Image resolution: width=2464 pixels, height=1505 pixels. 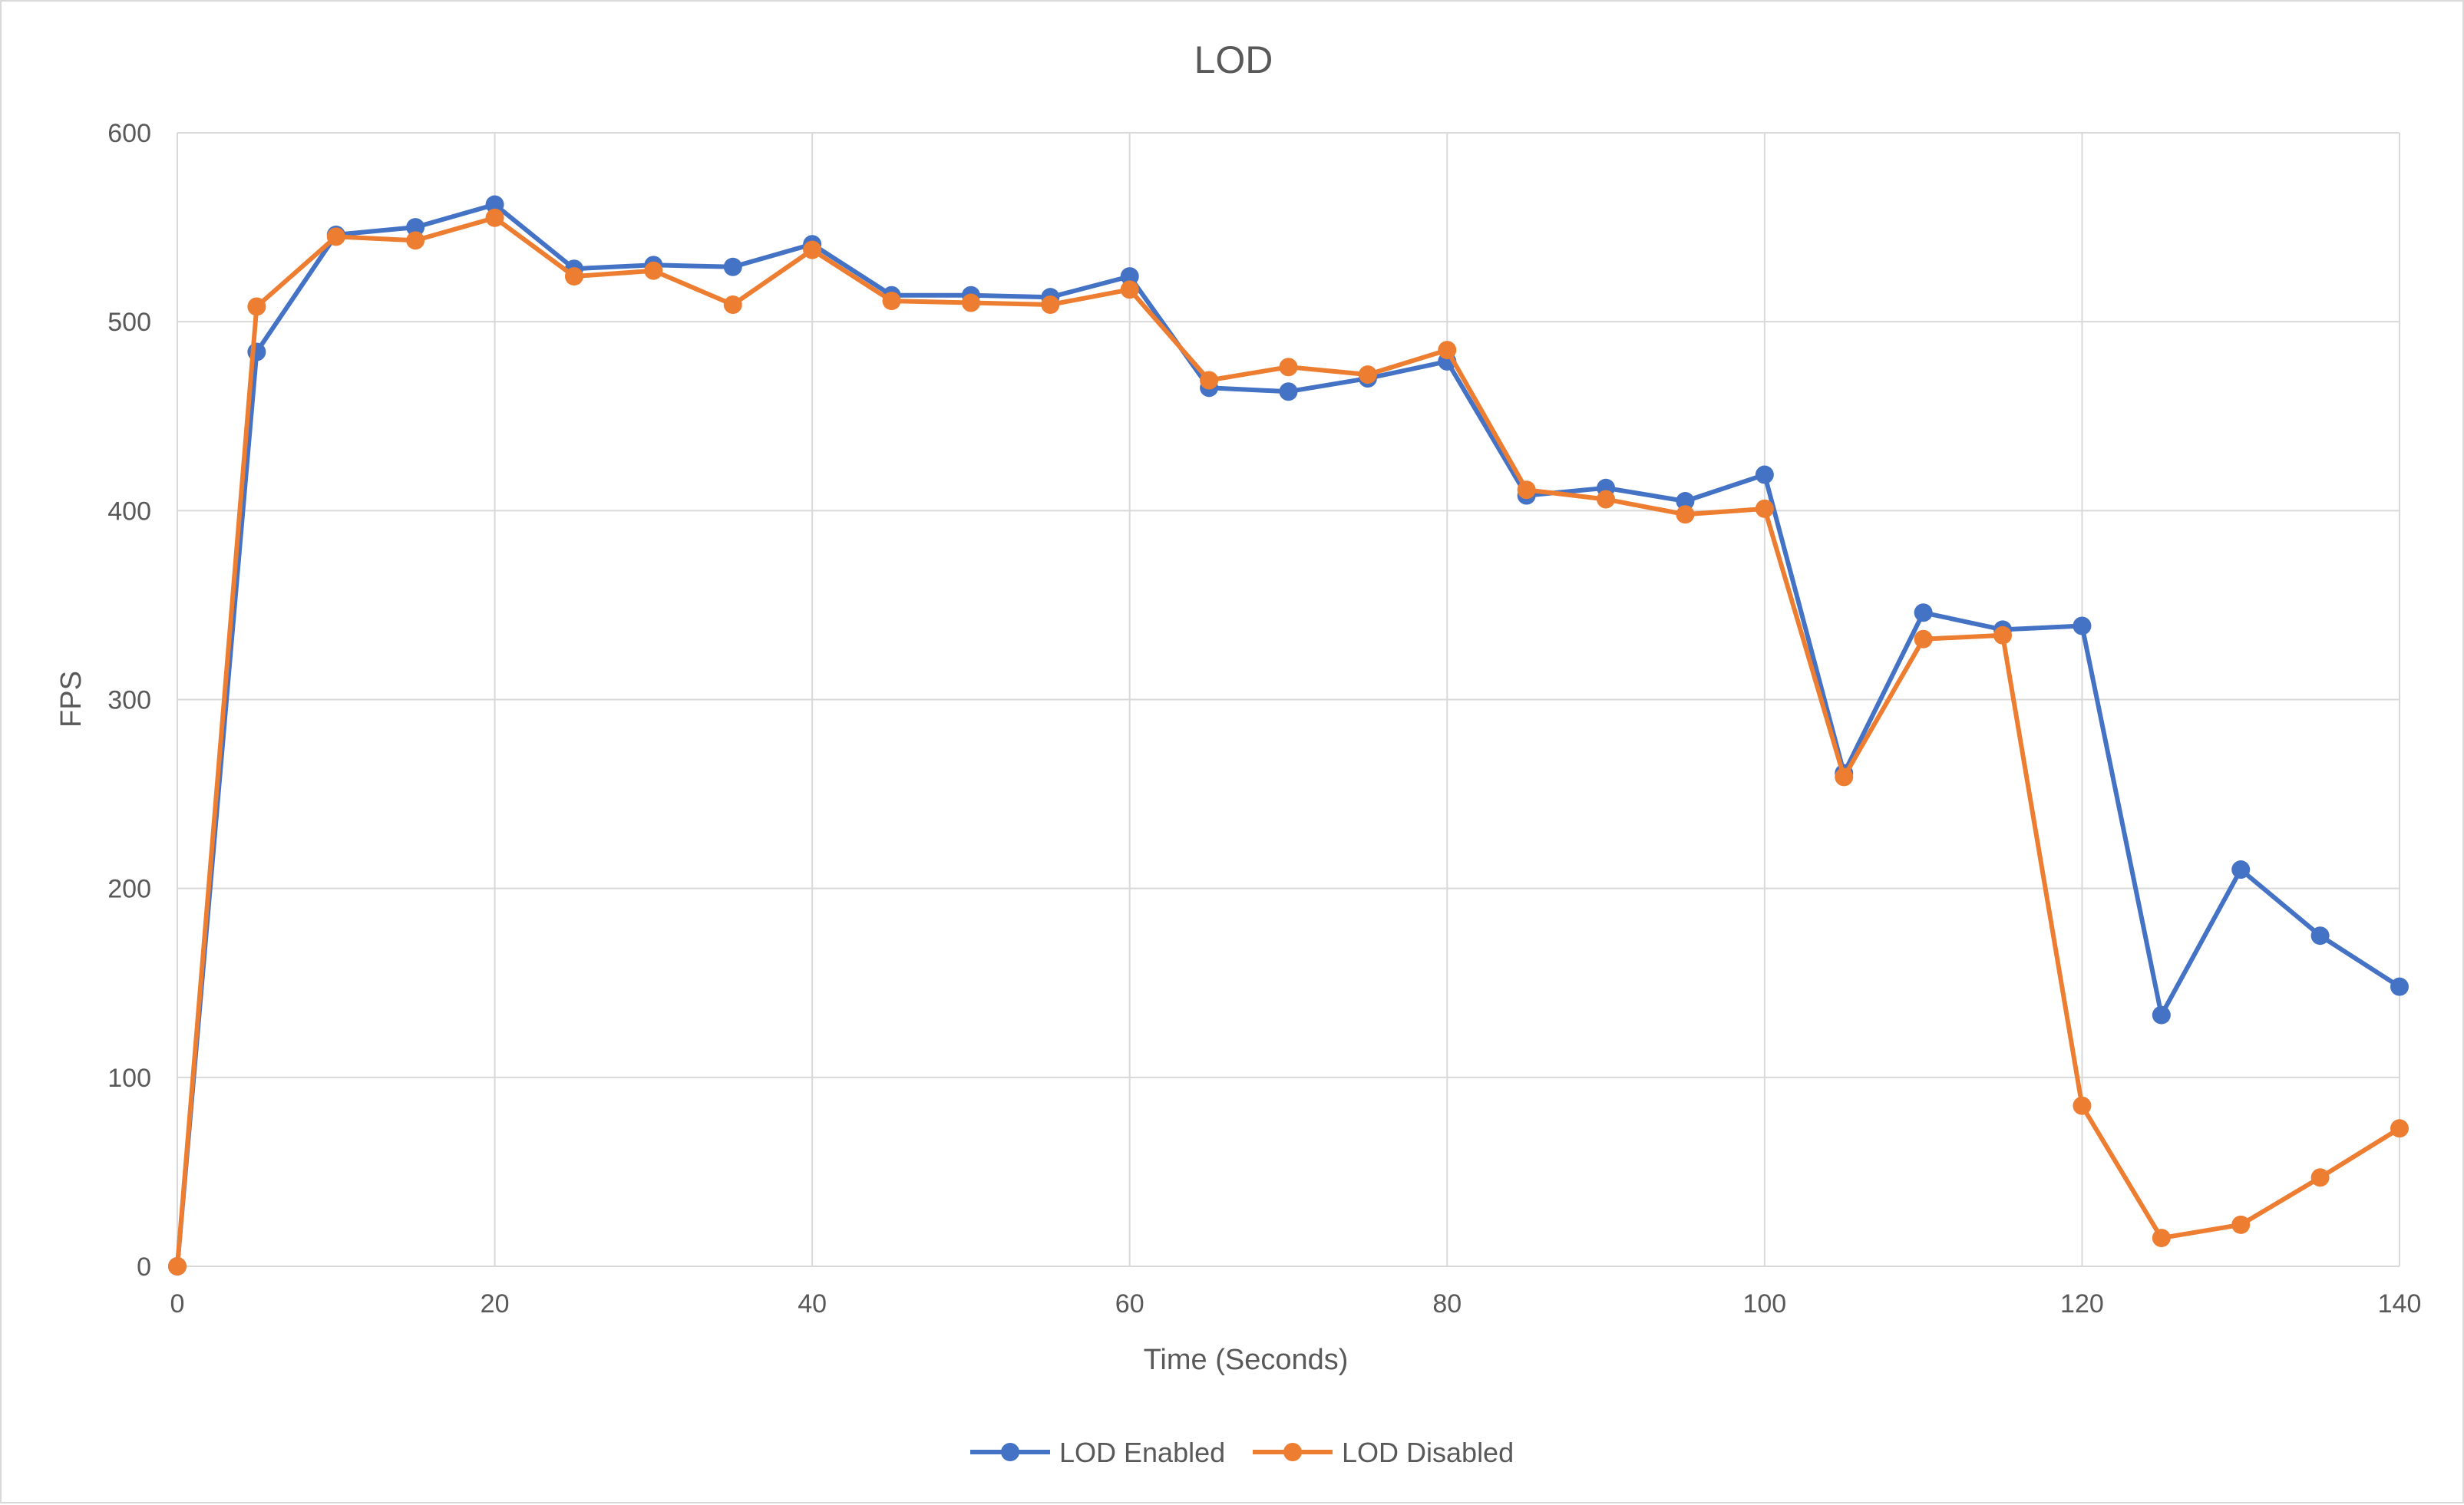 What do you see at coordinates (1428, 1453) in the screenshot?
I see `legend-label: LOD Disabled` at bounding box center [1428, 1453].